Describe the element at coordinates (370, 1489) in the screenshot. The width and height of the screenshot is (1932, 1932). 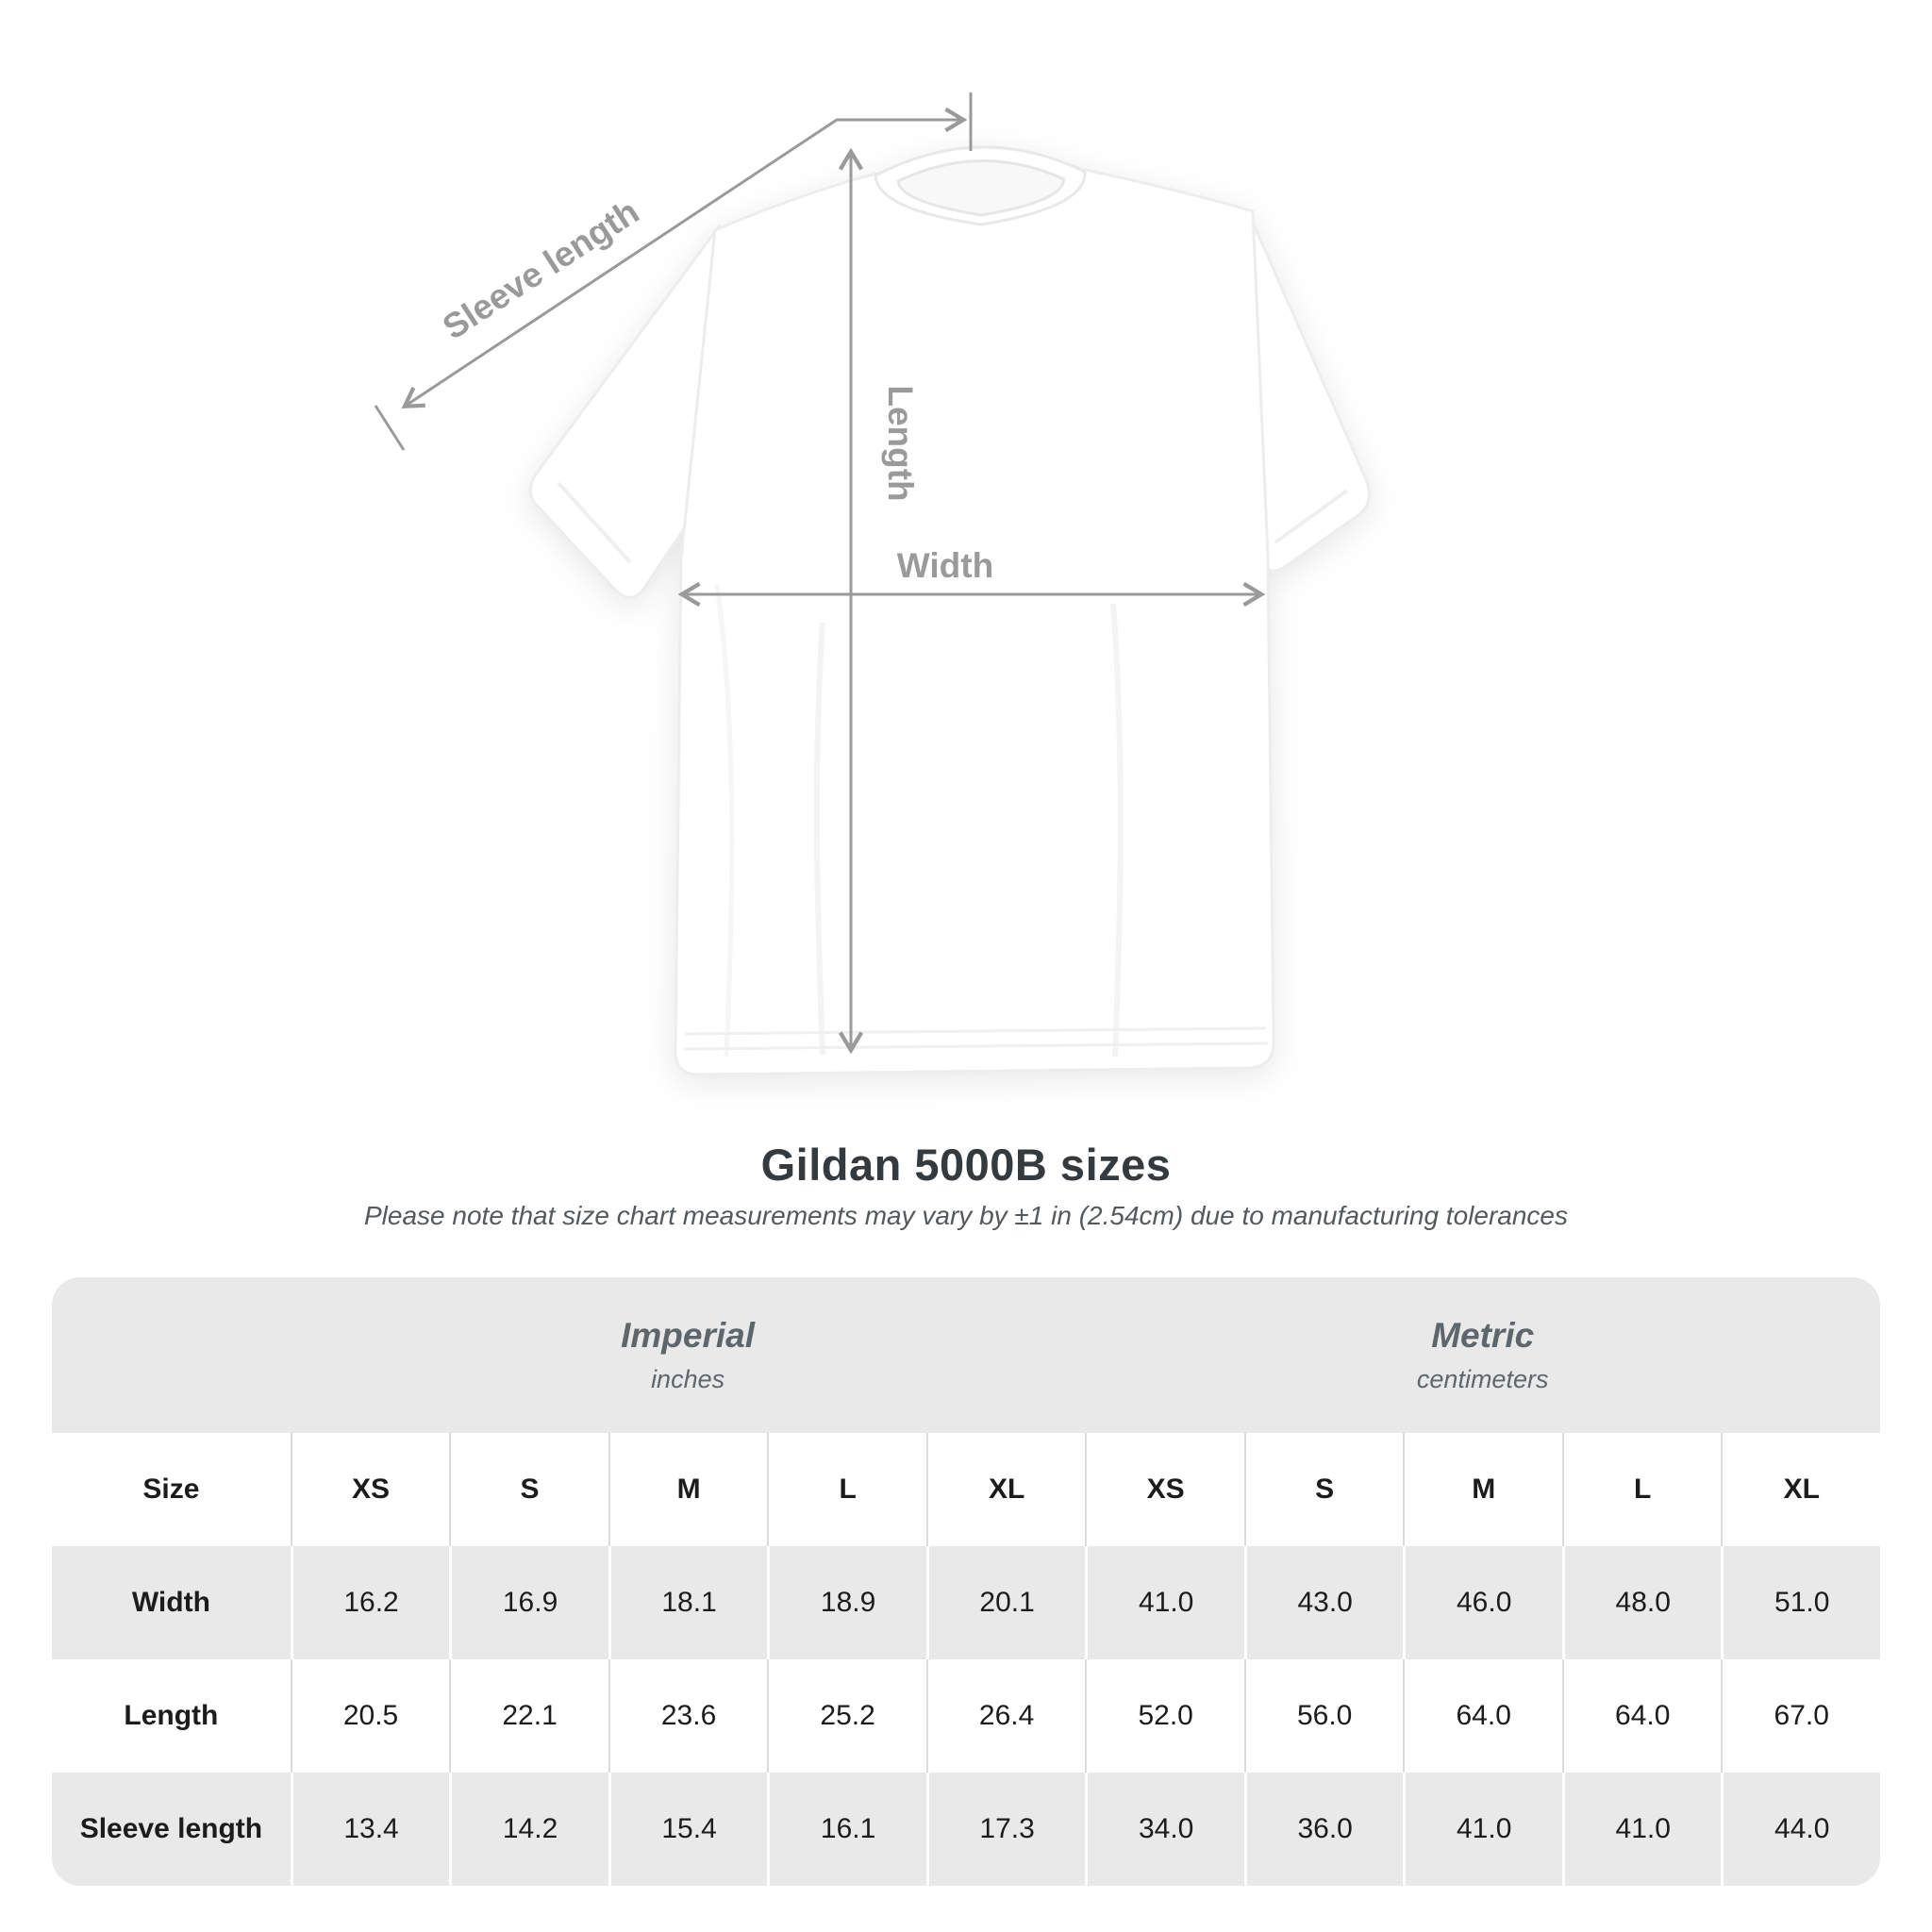
I see `size-imperial-xs: XS` at that location.